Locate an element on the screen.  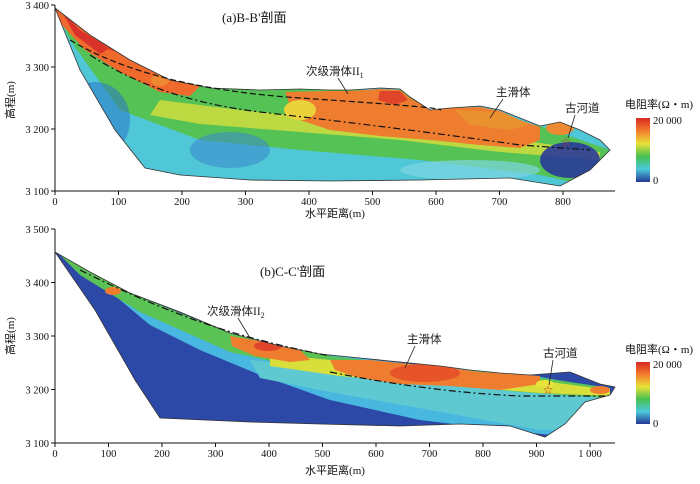
panel-b-x-label: 水平距离(m) is located at coordinates (335, 470).